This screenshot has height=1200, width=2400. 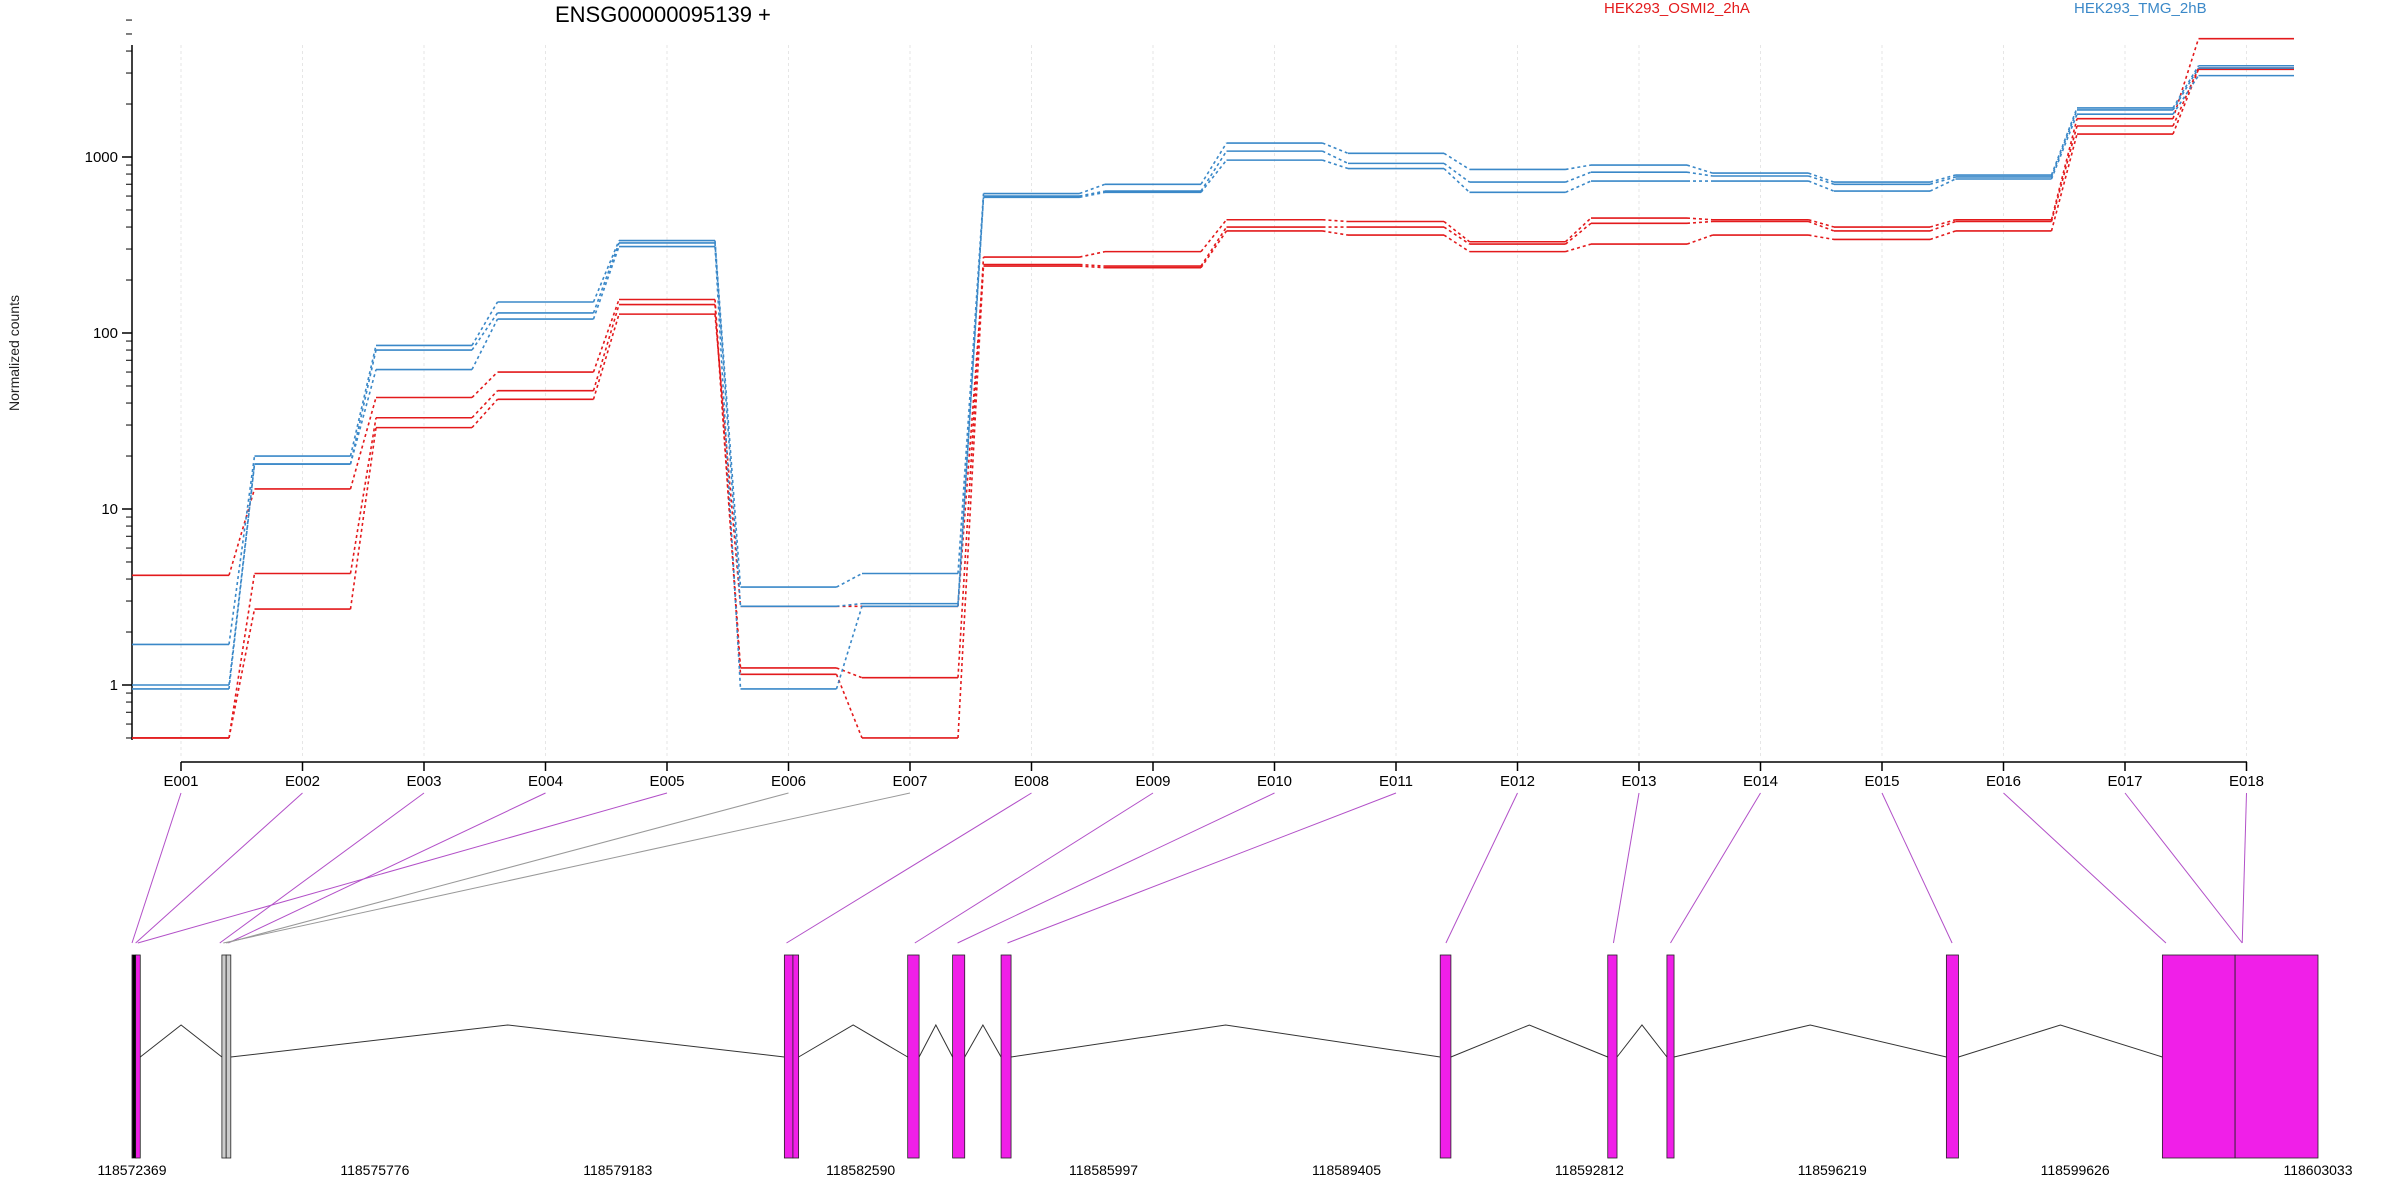 I want to click on step-e014, so click(x=1821, y=223).